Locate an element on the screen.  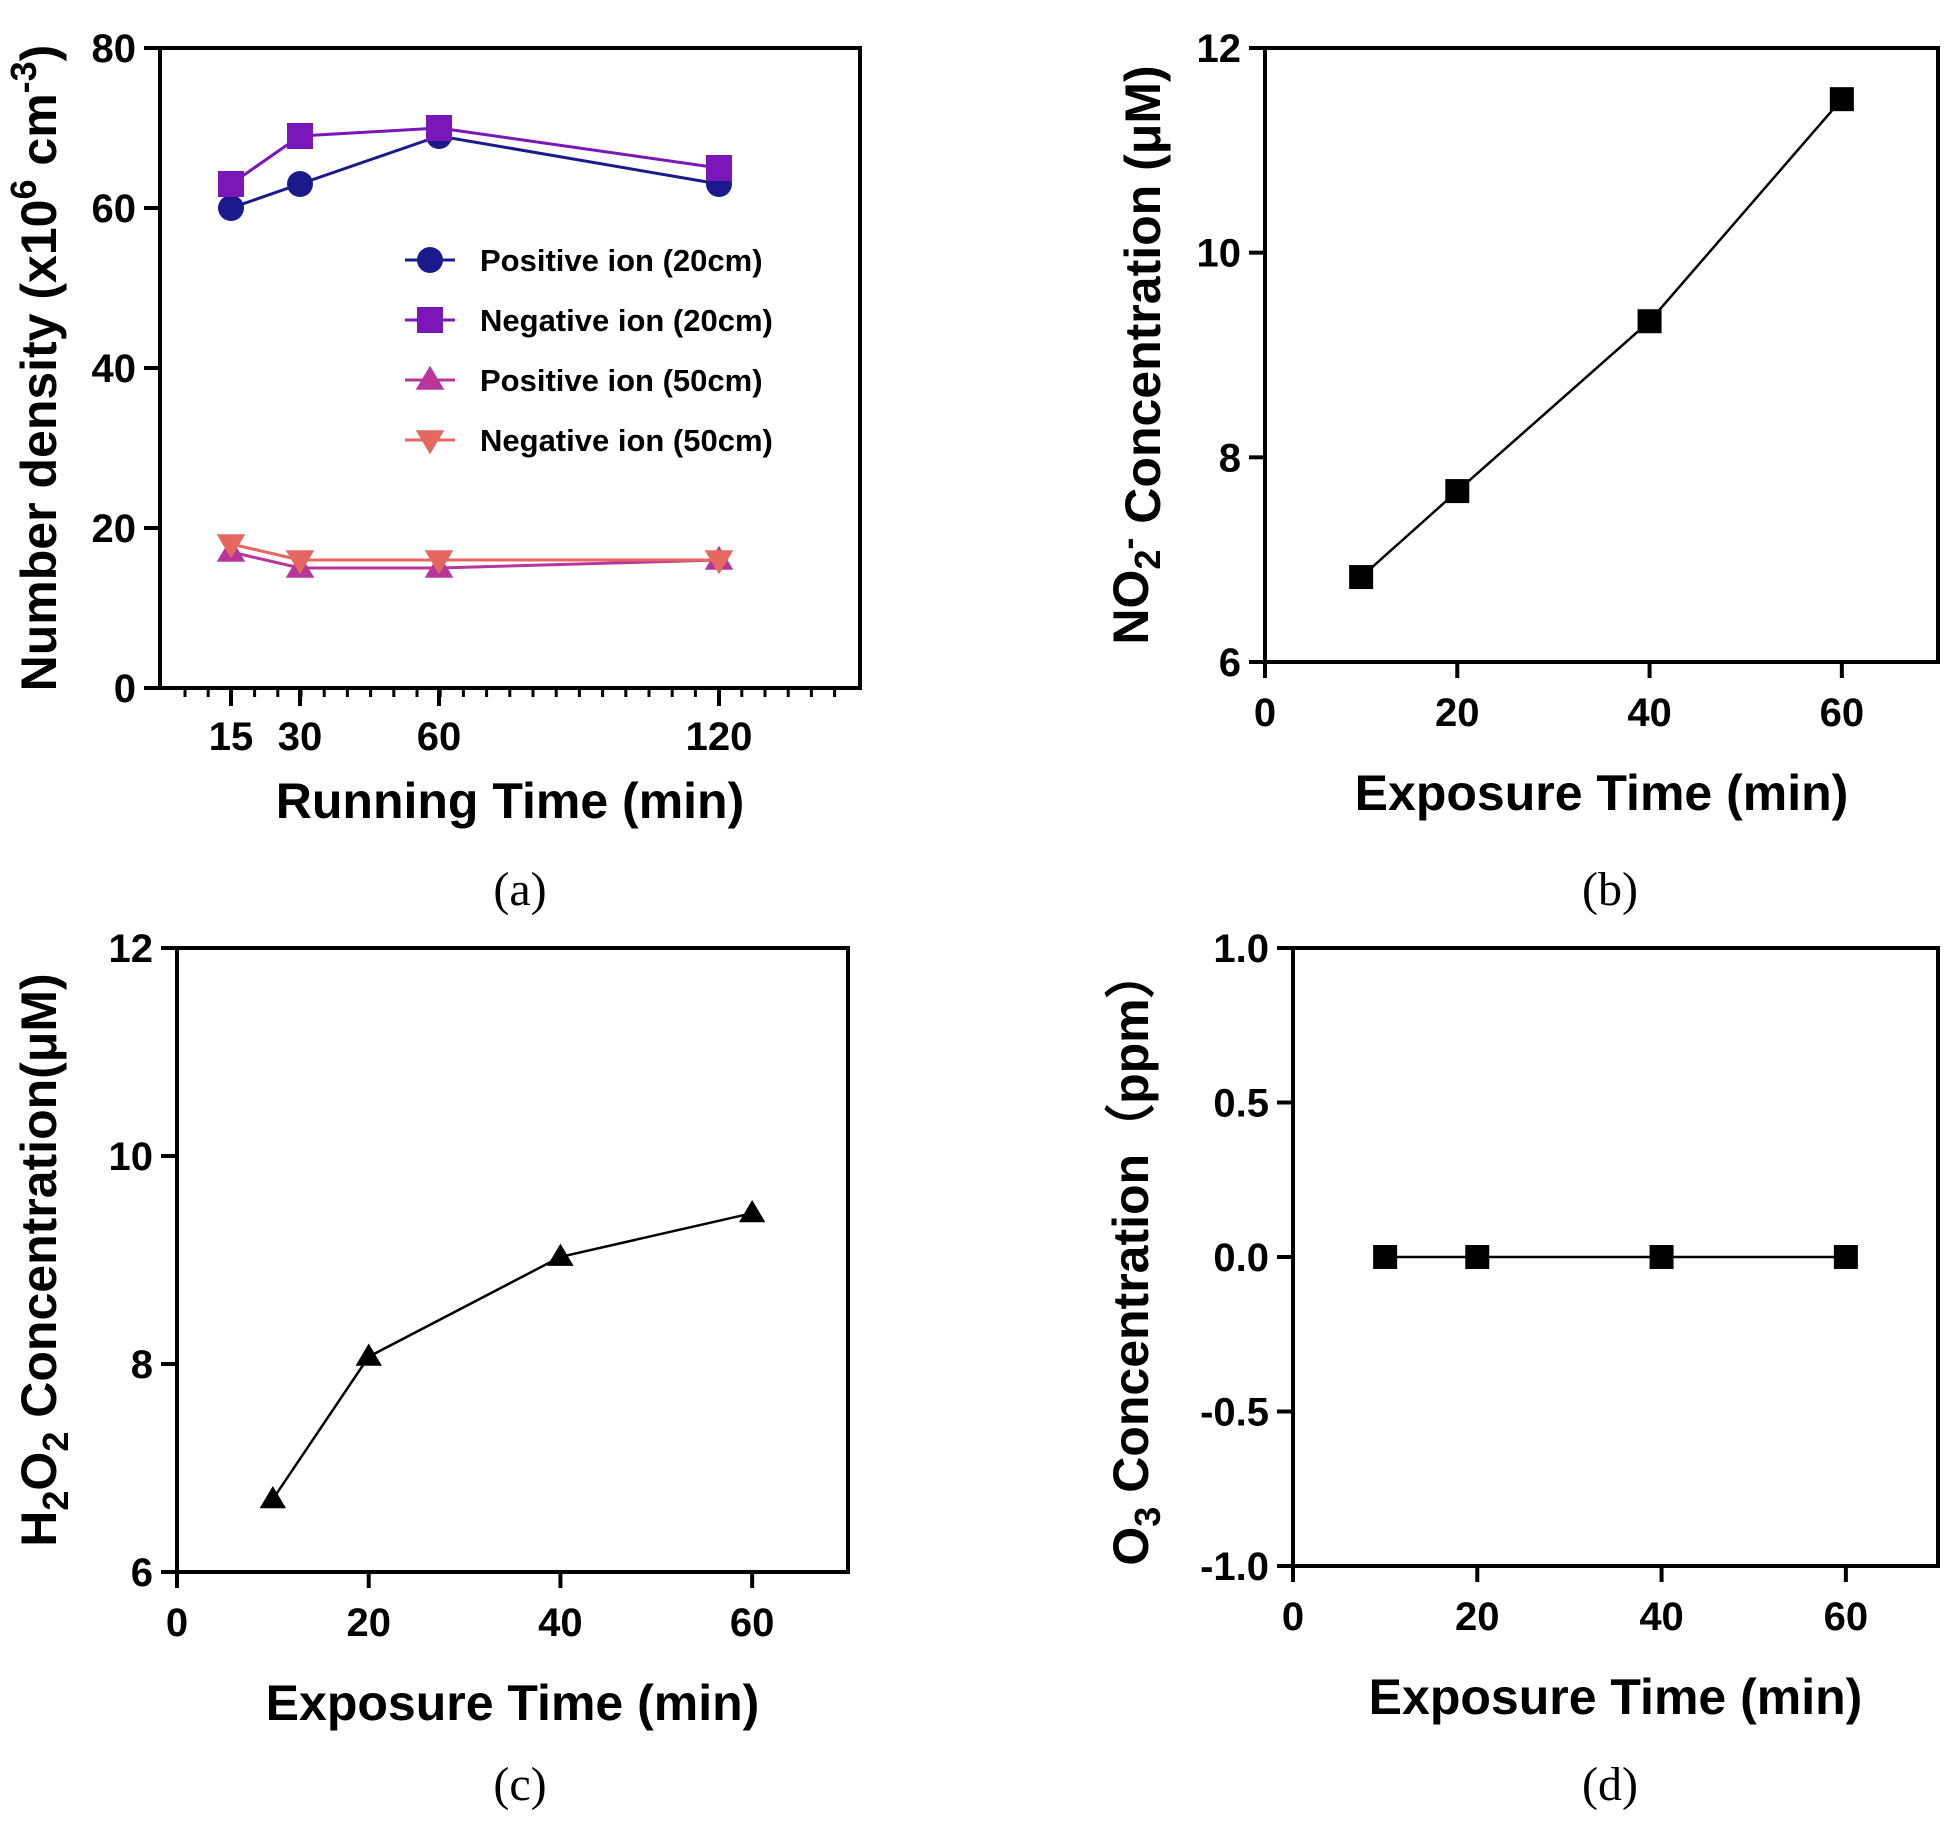
y-axis-title-part: ) is located at coordinates (39, 53).